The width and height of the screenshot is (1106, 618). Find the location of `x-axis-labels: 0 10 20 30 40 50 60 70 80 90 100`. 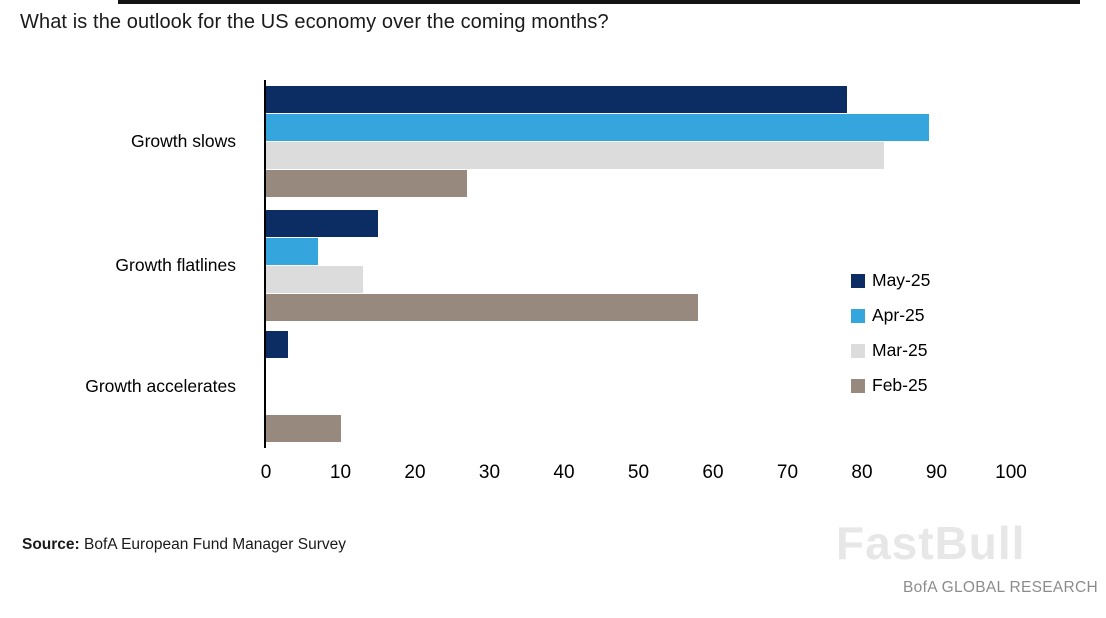

x-axis-labels: 0 10 20 30 40 50 60 70 80 90 100 is located at coordinates (658, 476).